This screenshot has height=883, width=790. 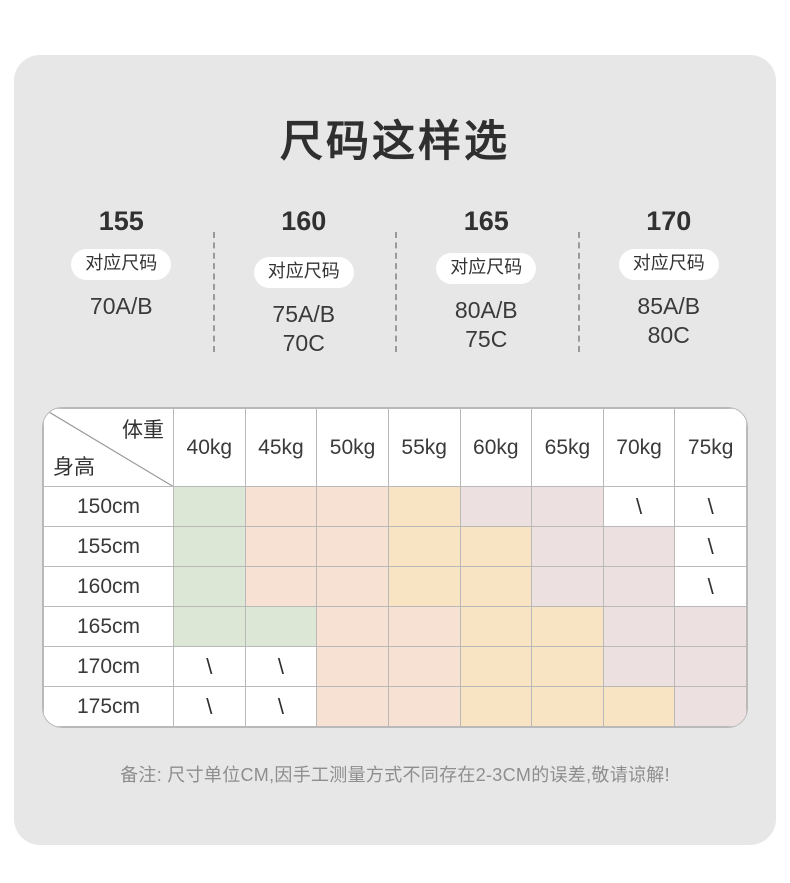 I want to click on table-row-label: 170cm, so click(x=108, y=666).